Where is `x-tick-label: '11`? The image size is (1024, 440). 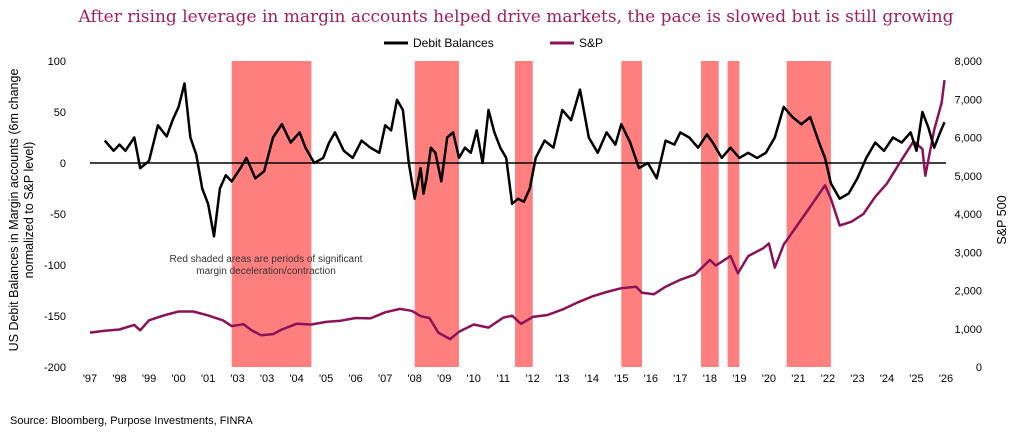 x-tick-label: '11 is located at coordinates (503, 379).